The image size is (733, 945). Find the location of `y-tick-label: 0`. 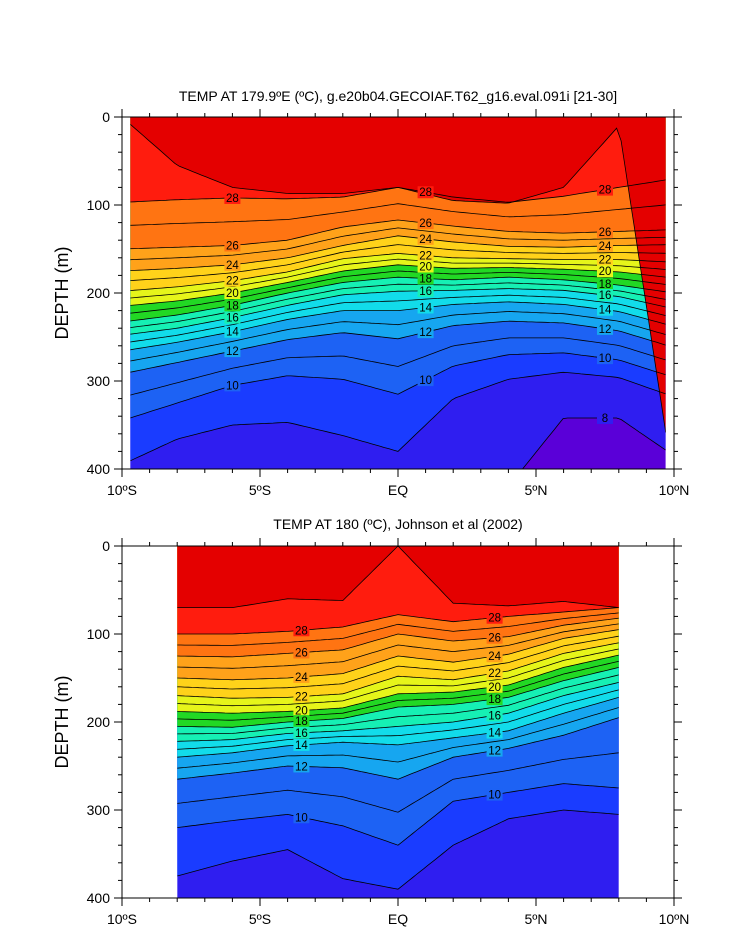

y-tick-label: 0 is located at coordinates (106, 117).